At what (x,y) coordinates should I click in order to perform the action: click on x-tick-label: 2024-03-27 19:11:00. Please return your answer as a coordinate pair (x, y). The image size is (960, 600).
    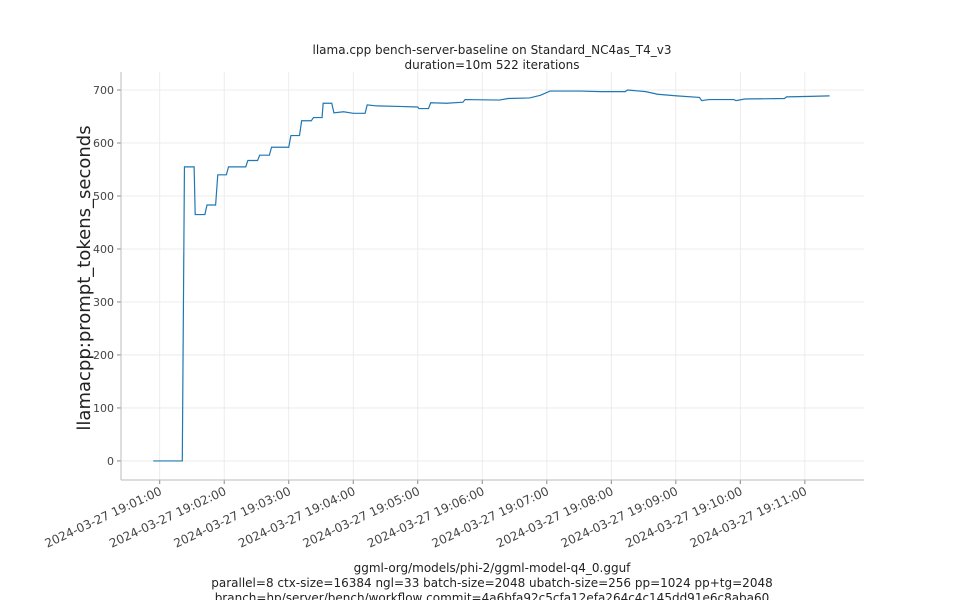
    Looking at the image, I should click on (748, 517).